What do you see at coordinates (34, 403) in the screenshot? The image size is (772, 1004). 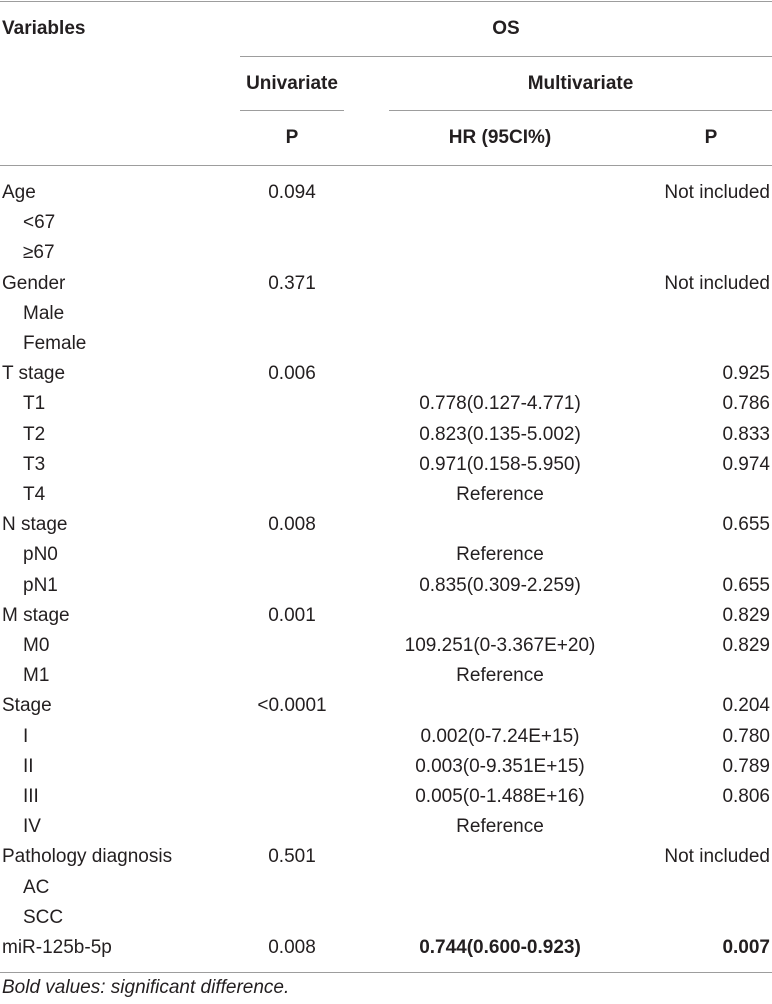 I see `row-label: T1` at bounding box center [34, 403].